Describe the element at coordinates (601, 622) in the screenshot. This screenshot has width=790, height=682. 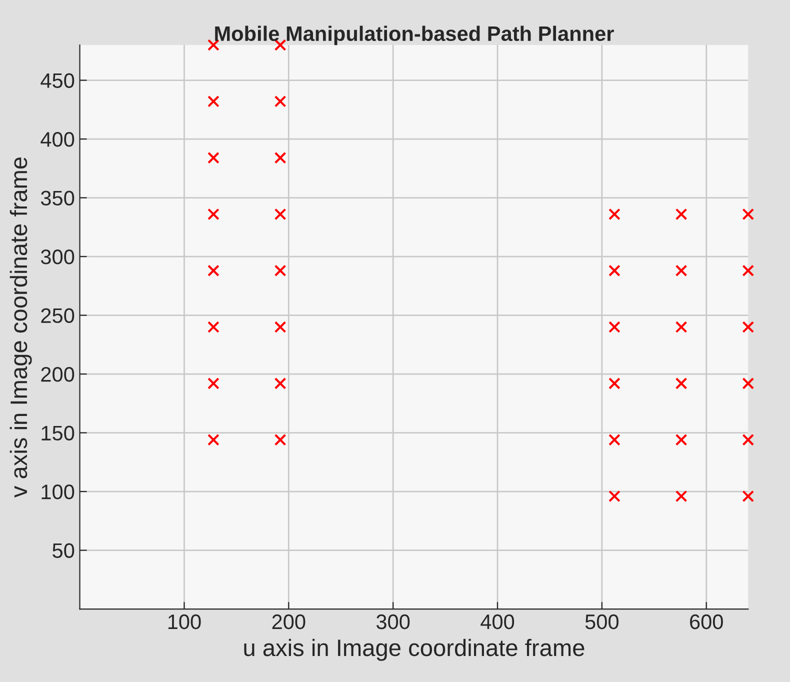
I see `x-tick-label: 500` at that location.